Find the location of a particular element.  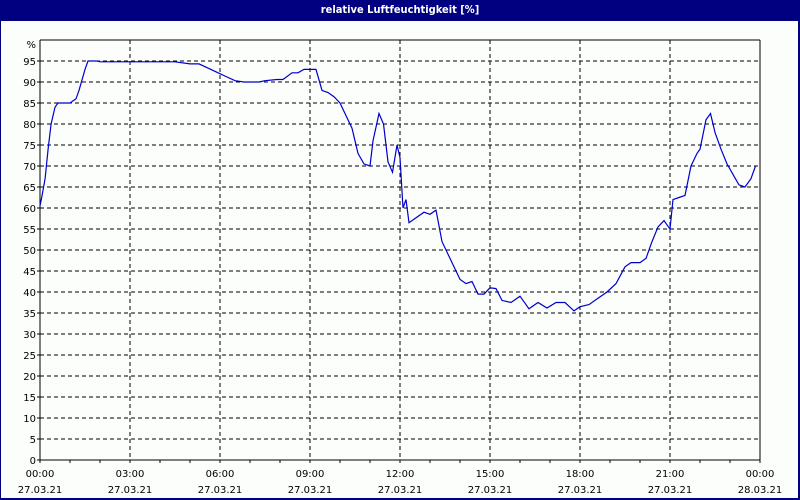

y-tick-label: 80 is located at coordinates (29, 125).